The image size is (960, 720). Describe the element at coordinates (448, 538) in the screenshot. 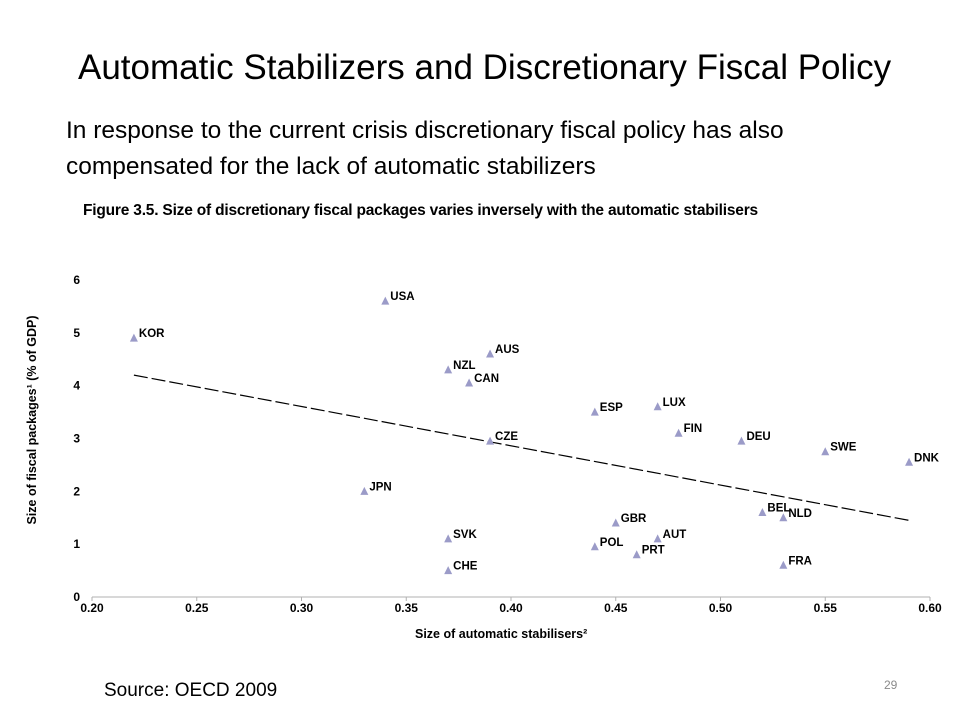

I see `data-point-svk` at that location.